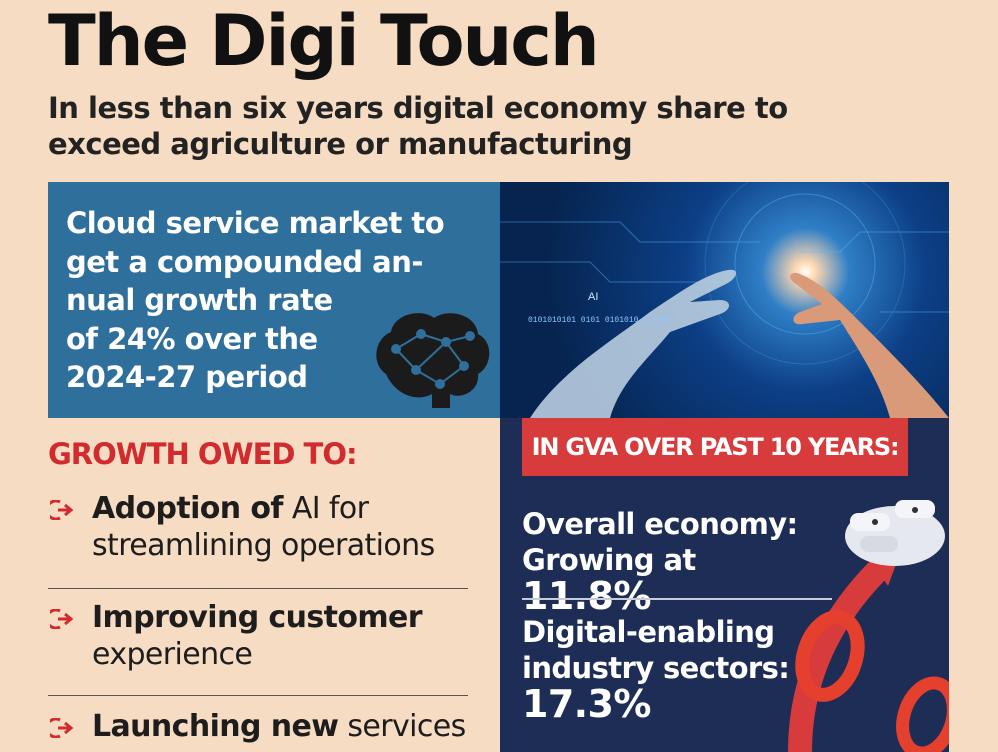 This screenshot has height=752, width=998. I want to click on item-normal: experience, so click(172, 654).